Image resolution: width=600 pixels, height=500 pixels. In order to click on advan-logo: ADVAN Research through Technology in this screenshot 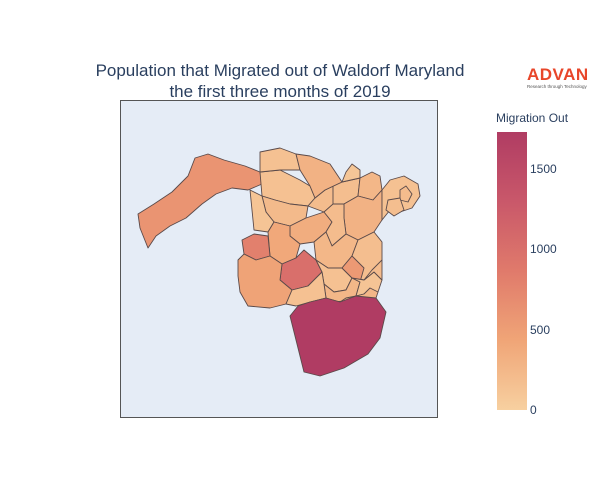, I will do `click(558, 77)`.